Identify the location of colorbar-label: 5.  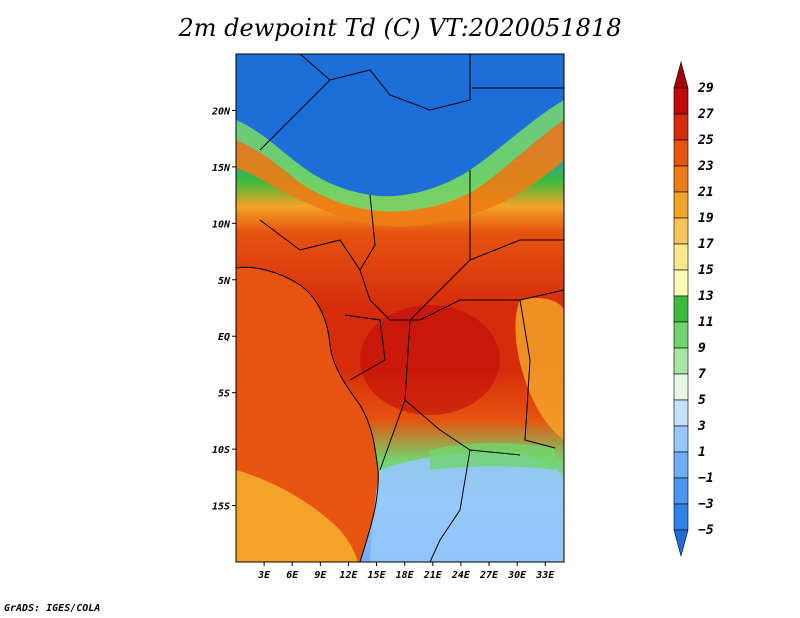
(702, 400).